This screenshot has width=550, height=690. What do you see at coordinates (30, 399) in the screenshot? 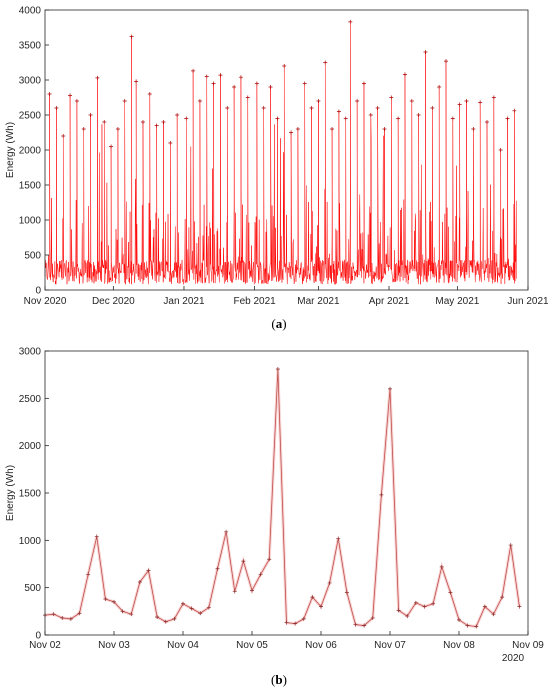
I see `y-tick-label-b: 2500` at bounding box center [30, 399].